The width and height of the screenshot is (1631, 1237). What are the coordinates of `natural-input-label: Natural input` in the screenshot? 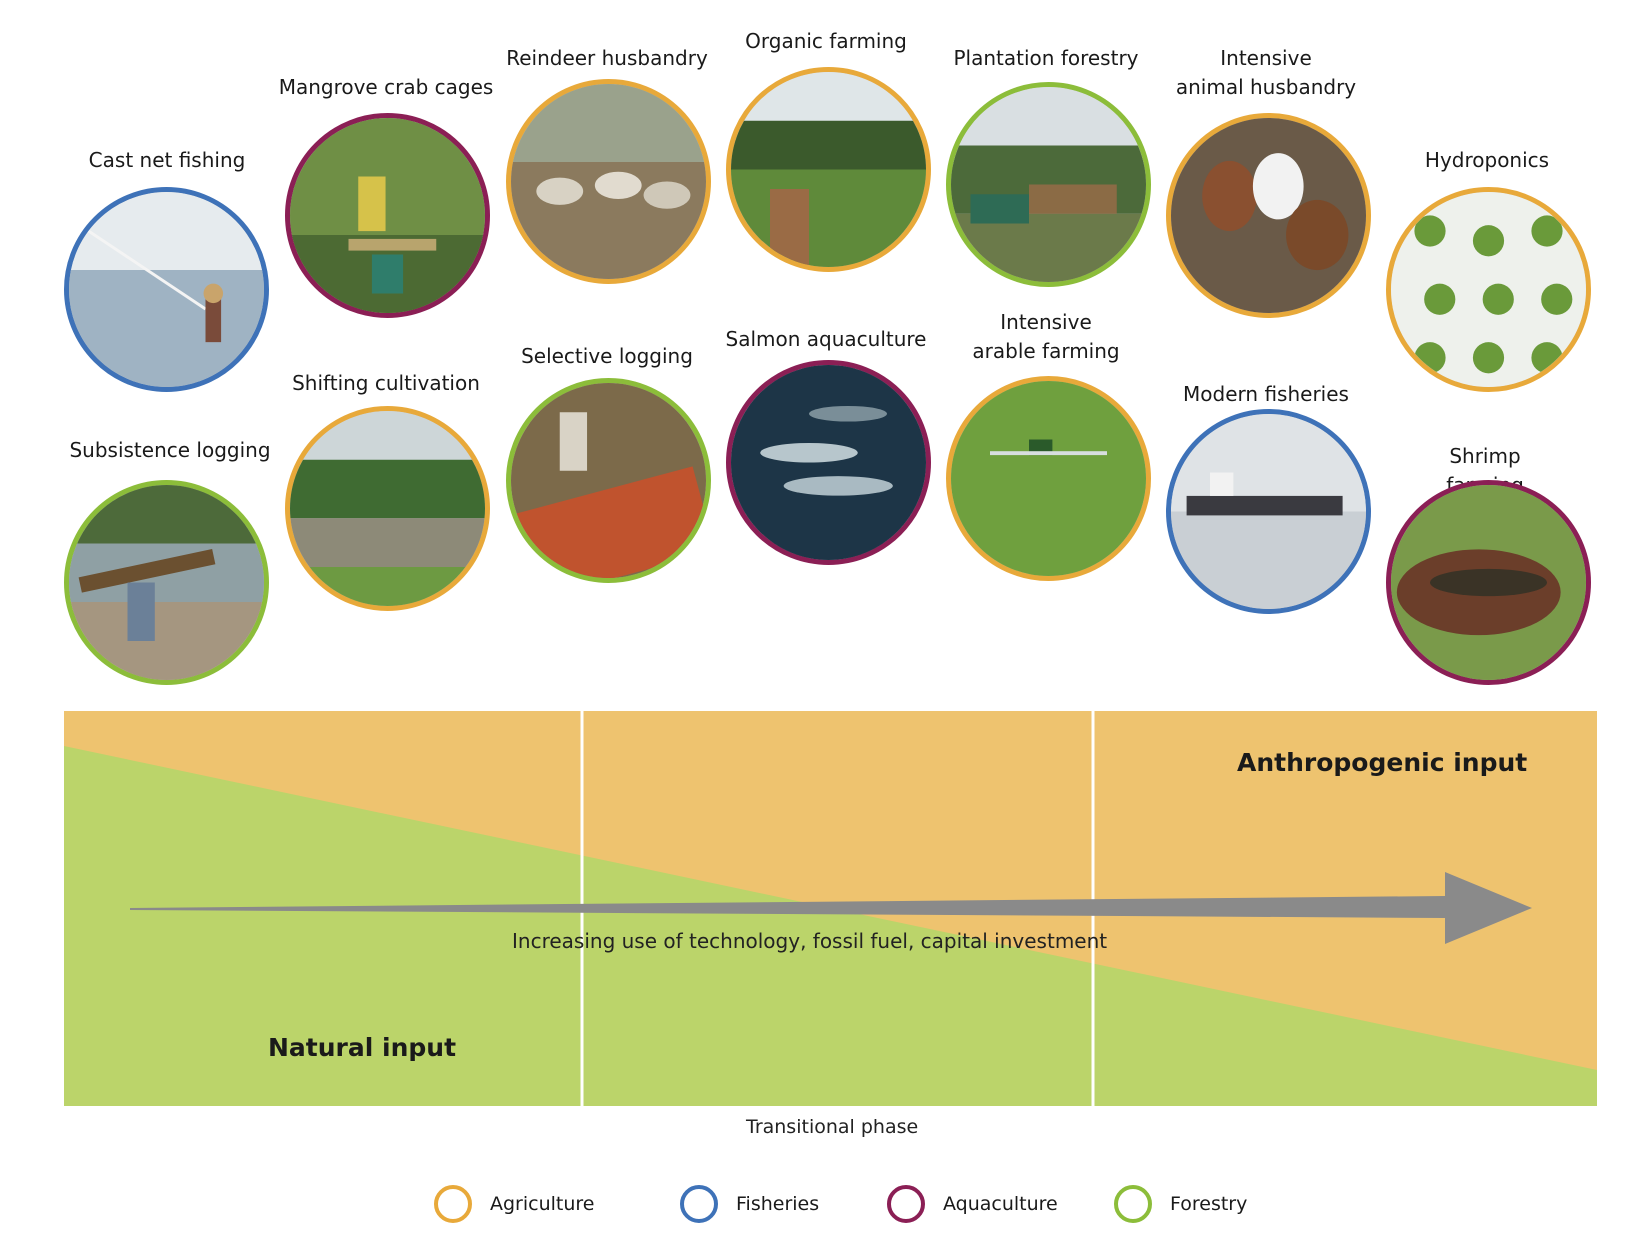 It's located at (362, 1047).